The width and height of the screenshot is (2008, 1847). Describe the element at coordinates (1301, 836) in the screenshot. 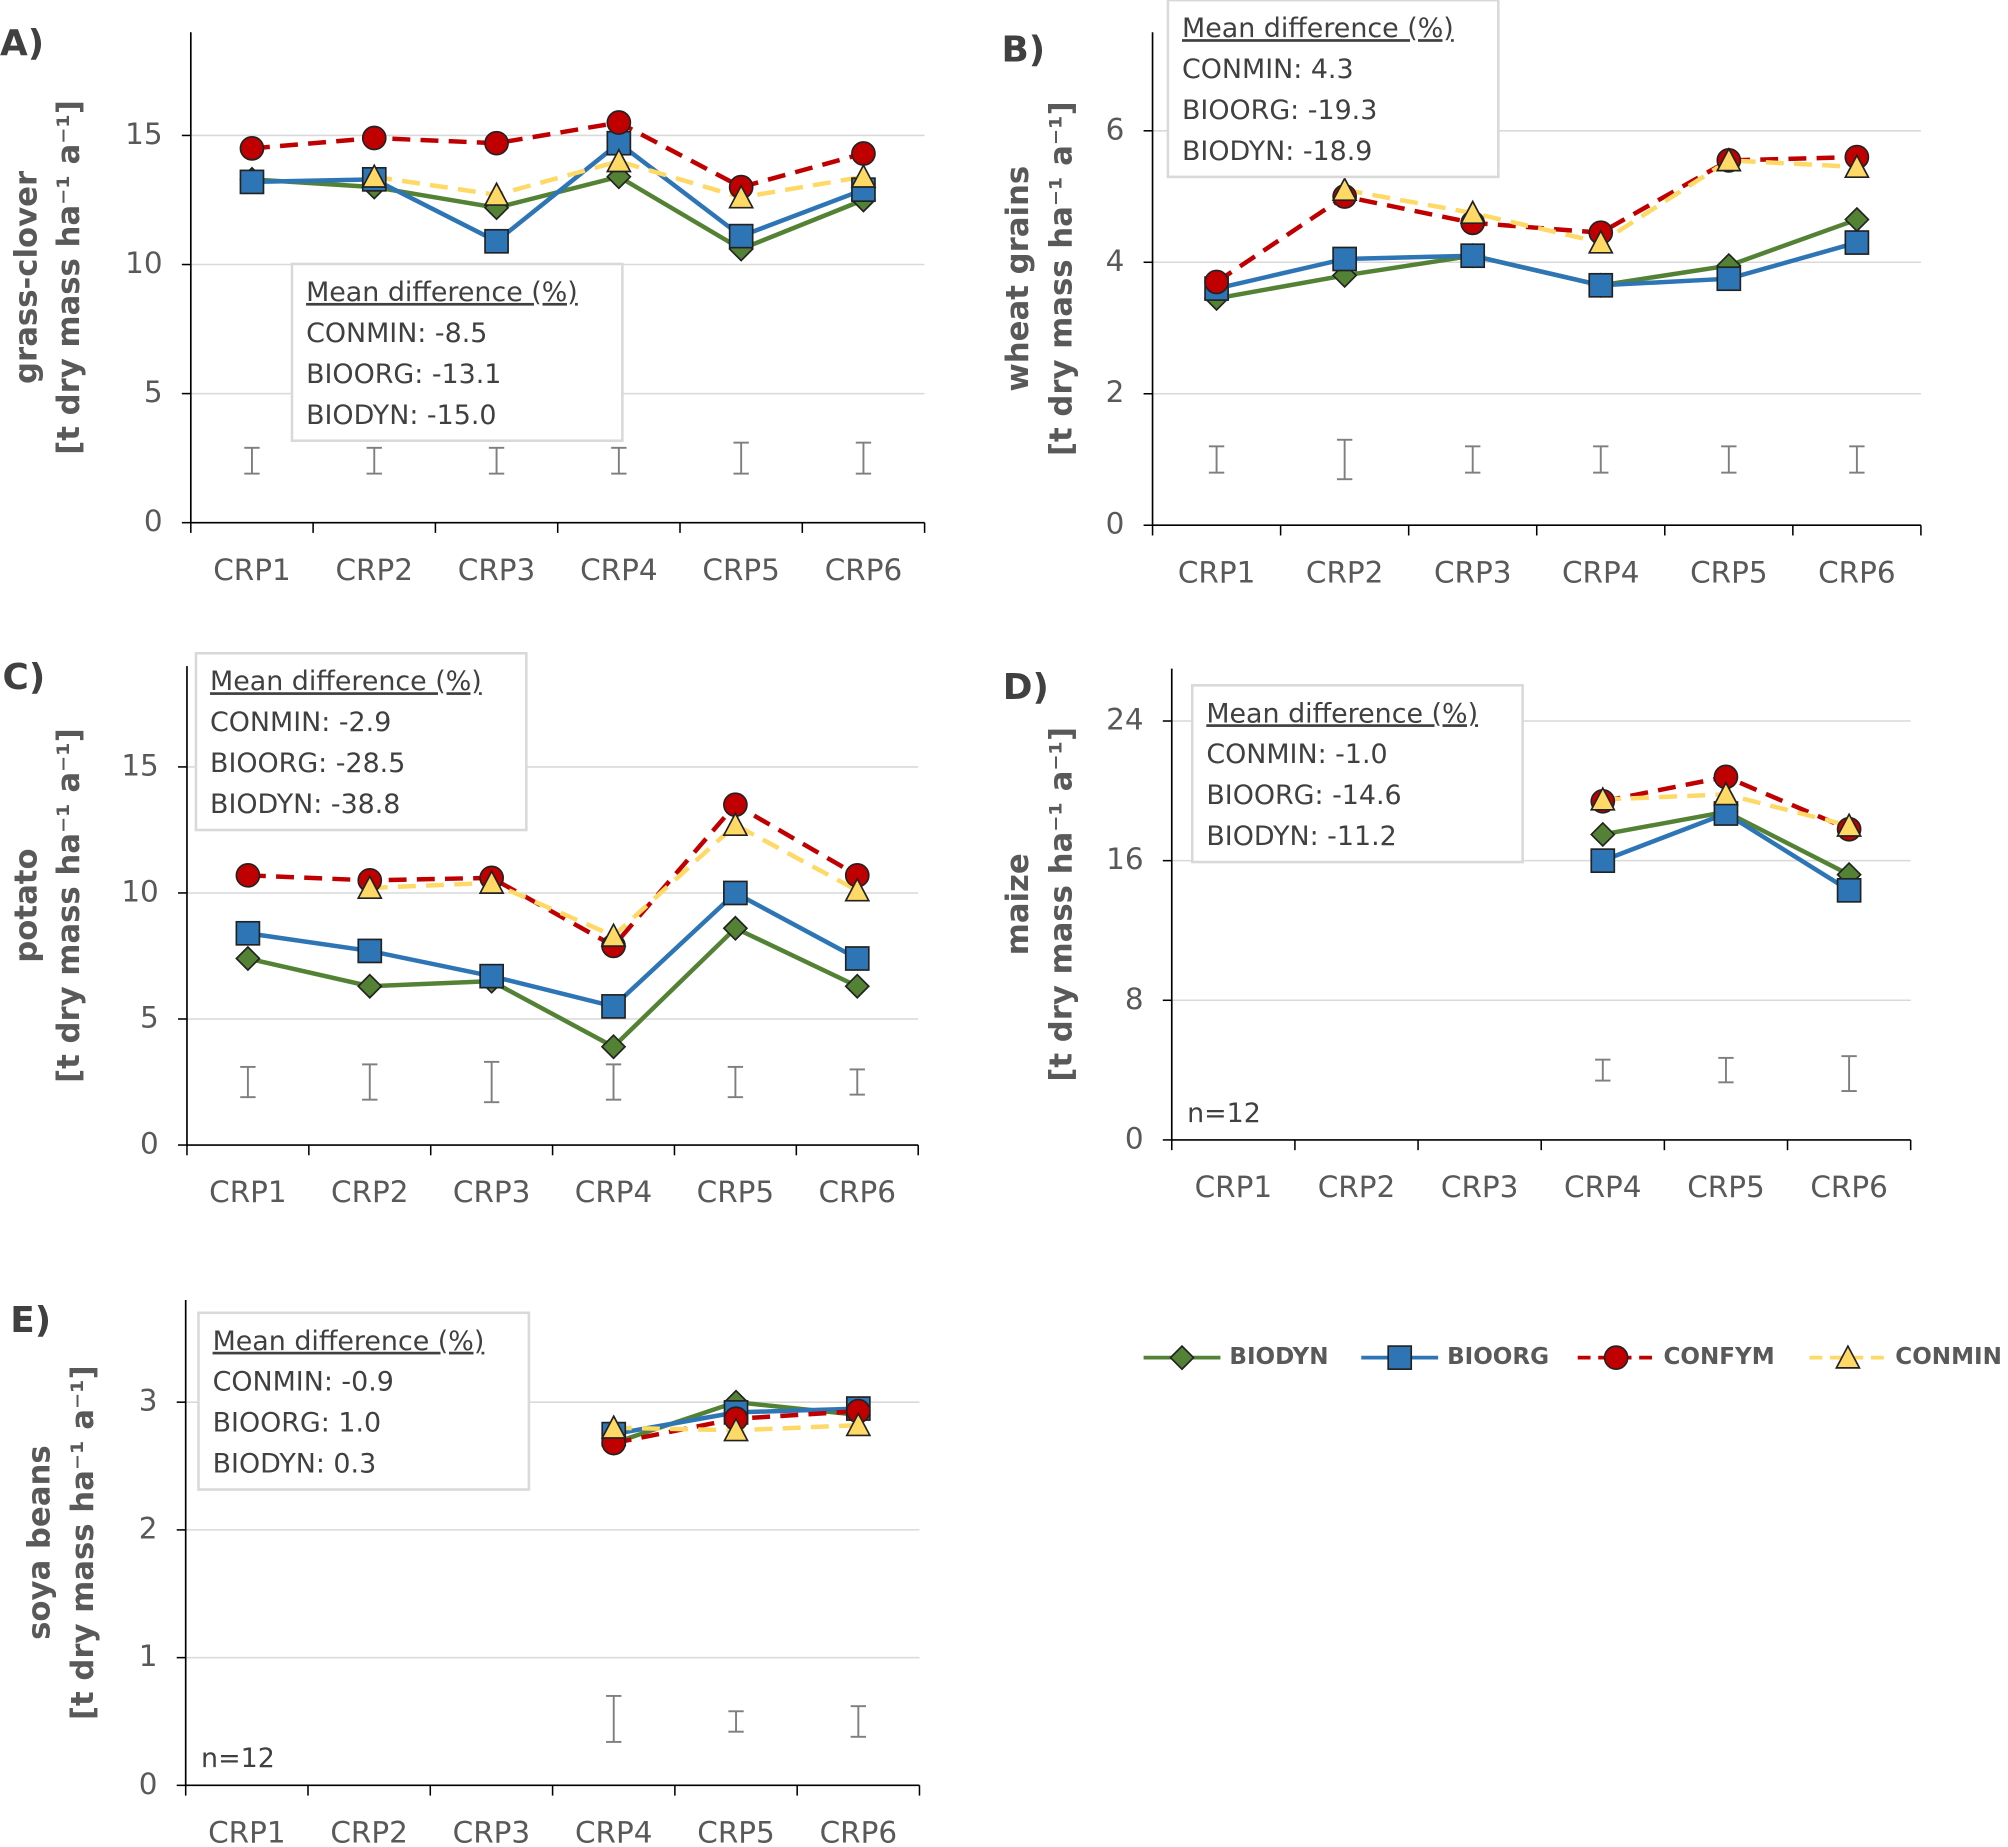

I see `annotation-line: BIODYN: -11.2` at that location.